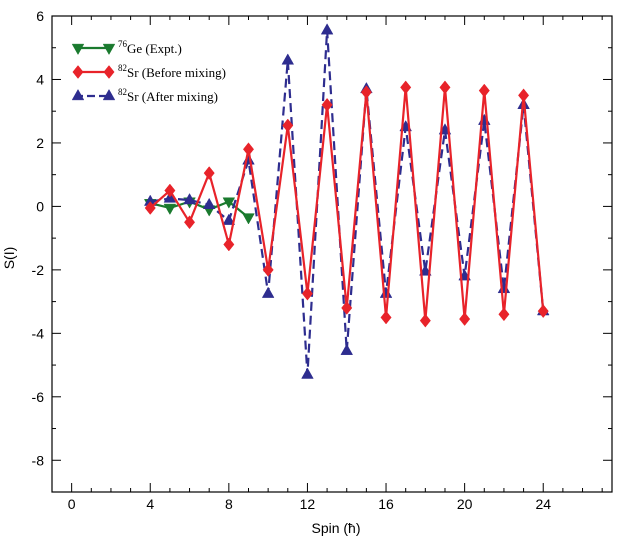 This screenshot has height=540, width=625. What do you see at coordinates (229, 504) in the screenshot?
I see `x-tick-label: 8` at bounding box center [229, 504].